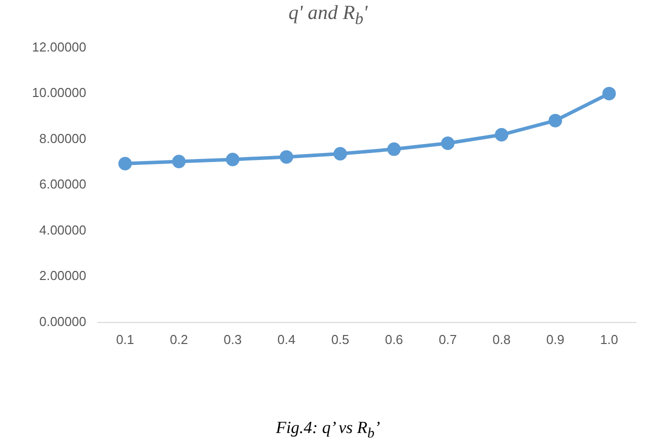  Describe the element at coordinates (62, 230) in the screenshot. I see `y-tick-label: 4.00000` at that location.